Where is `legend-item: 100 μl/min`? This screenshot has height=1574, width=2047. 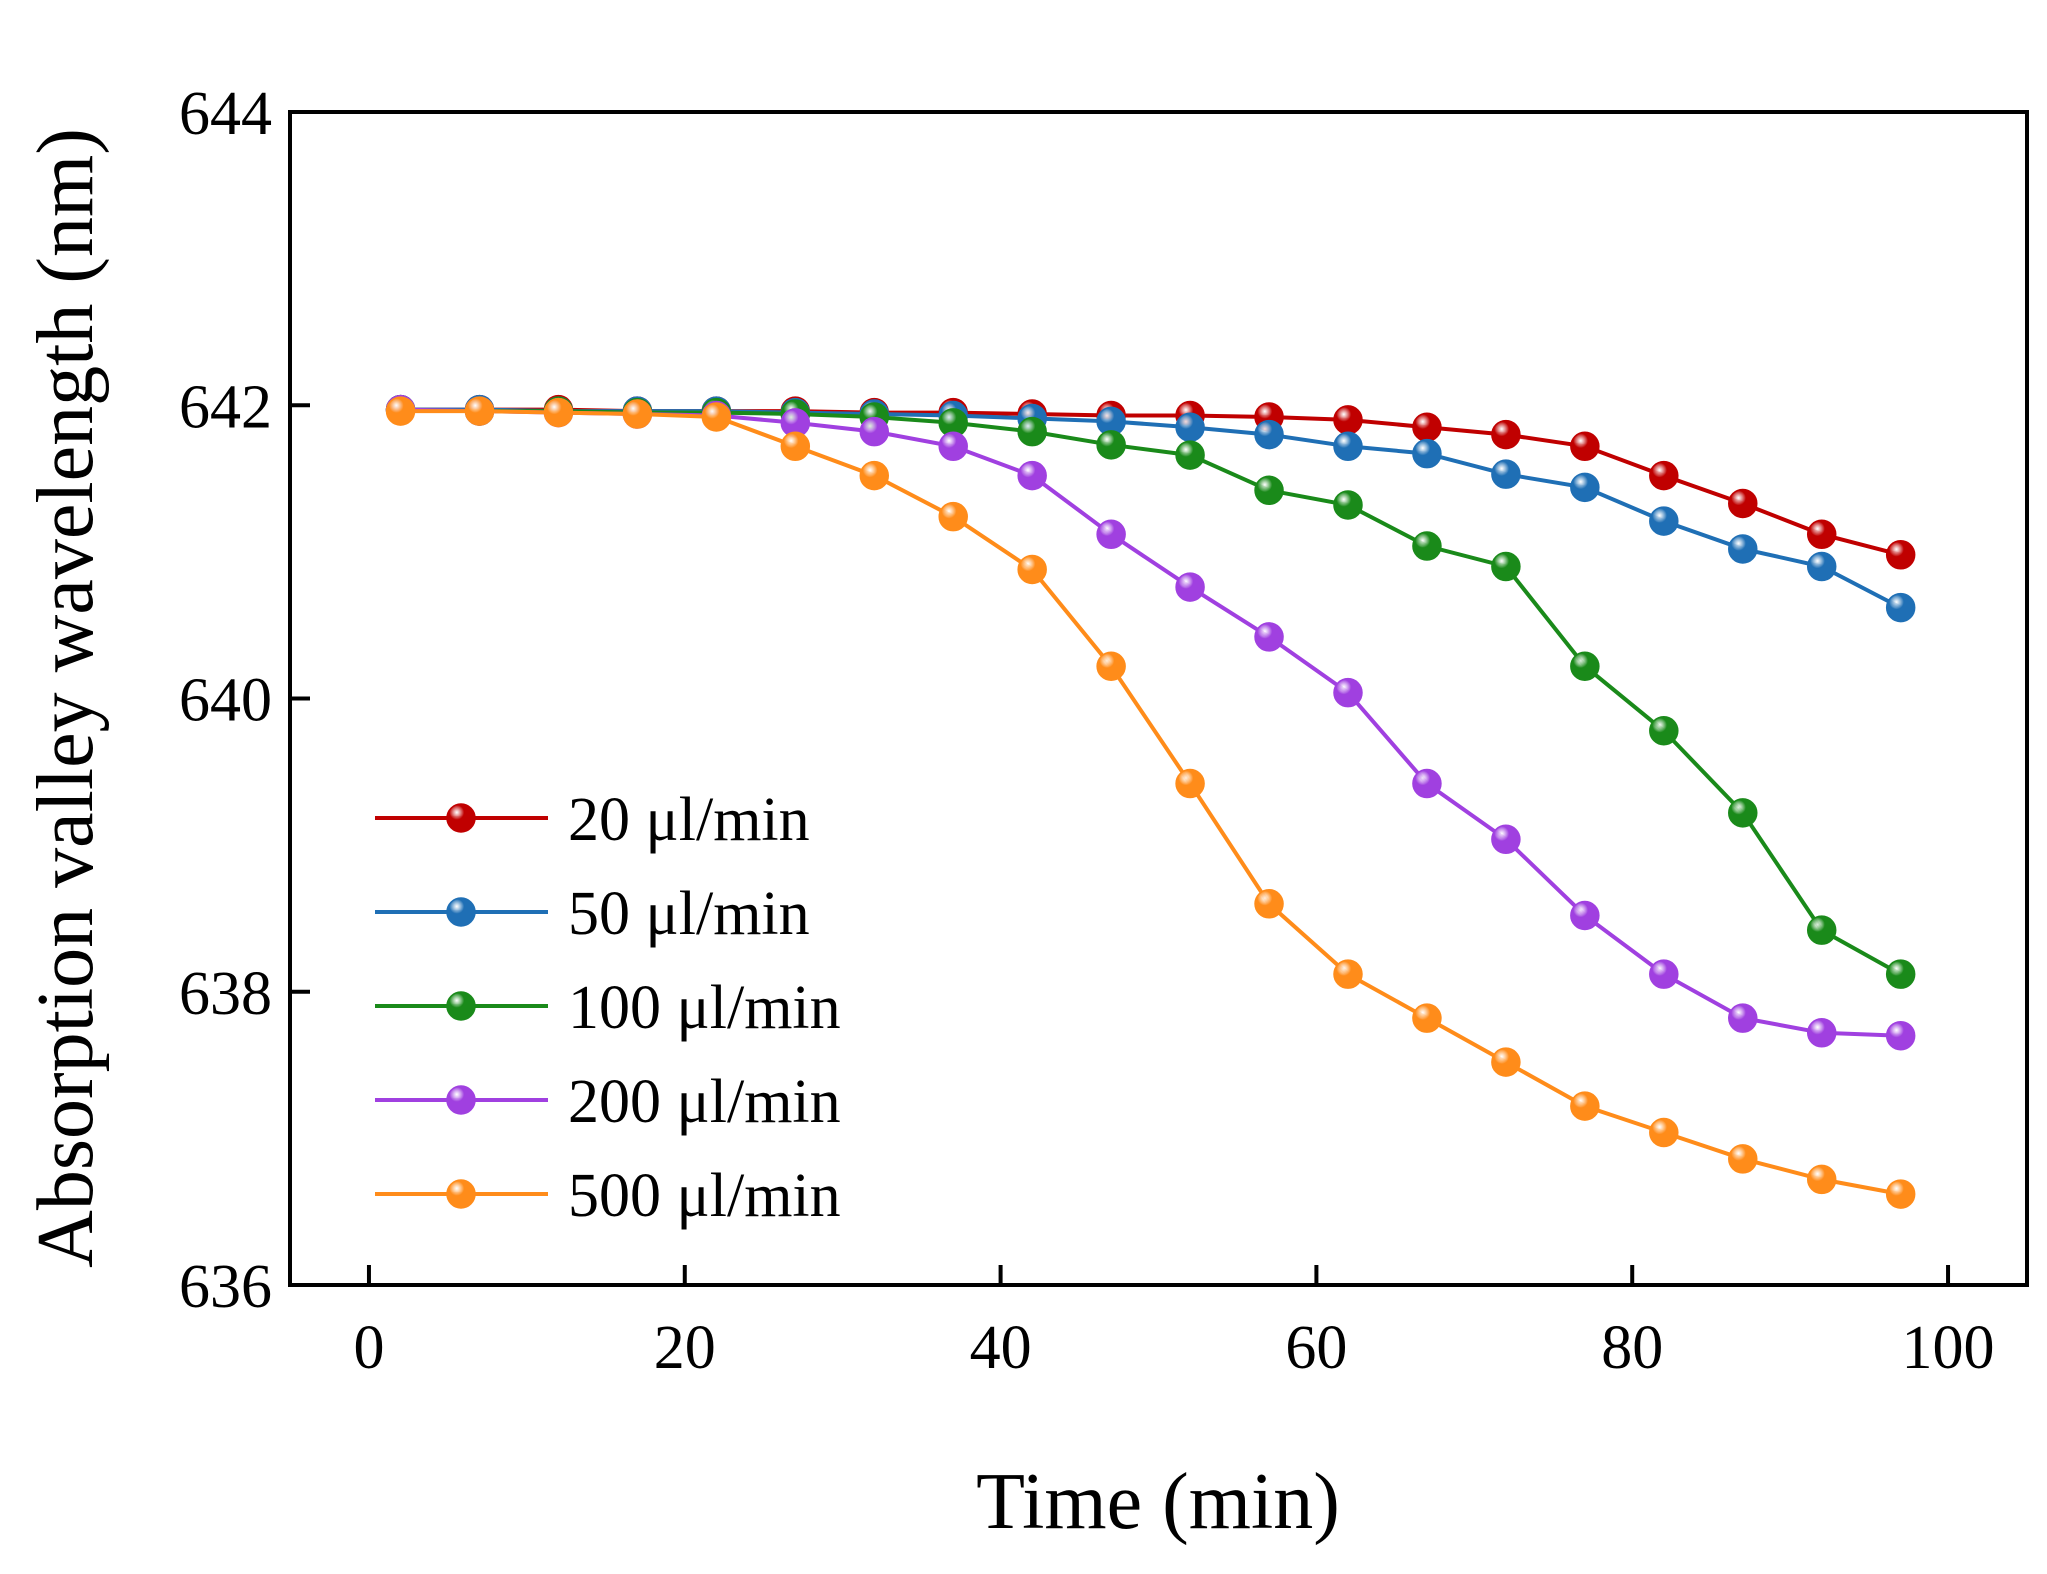
legend-item: 100 μl/min is located at coordinates (608, 1008).